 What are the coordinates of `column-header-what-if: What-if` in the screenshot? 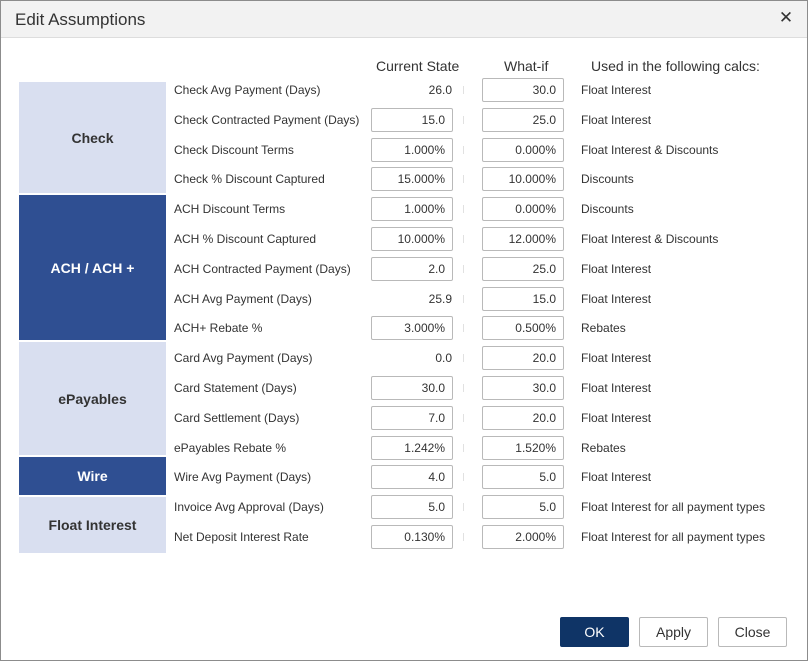 It's located at (526, 66).